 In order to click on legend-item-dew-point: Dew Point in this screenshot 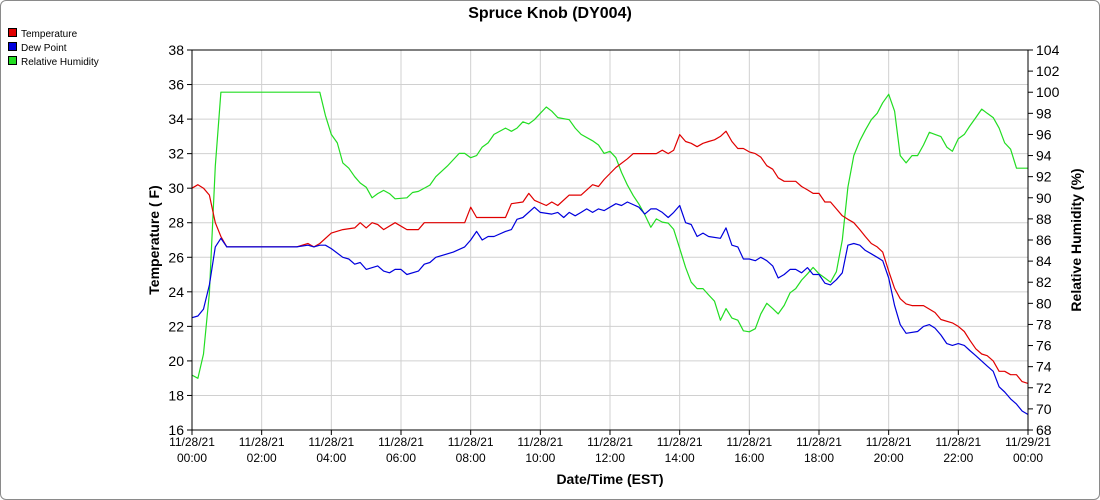, I will do `click(53, 49)`.